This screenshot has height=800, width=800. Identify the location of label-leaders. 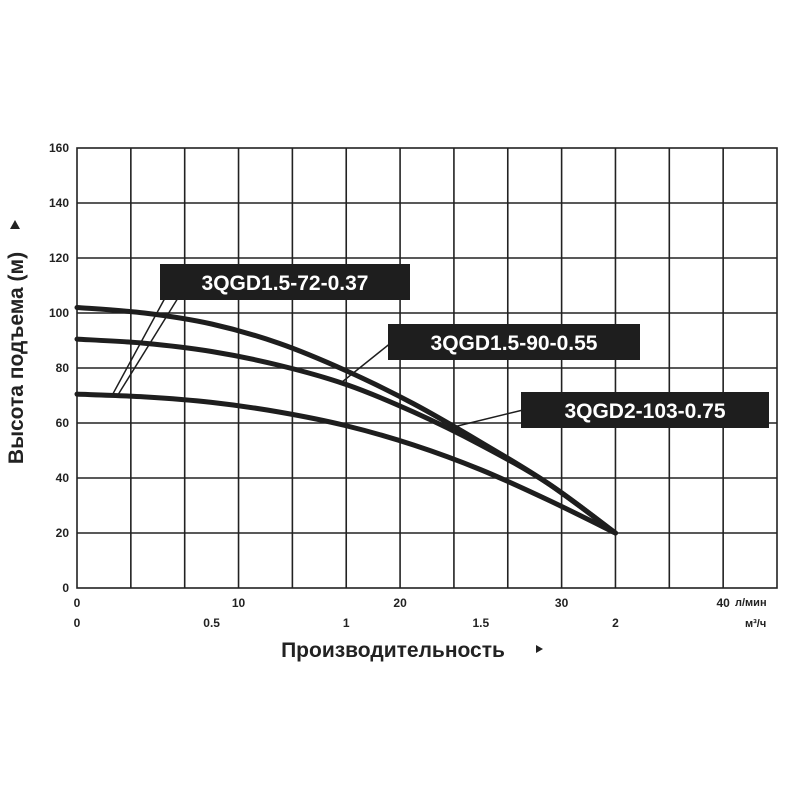
(317, 362).